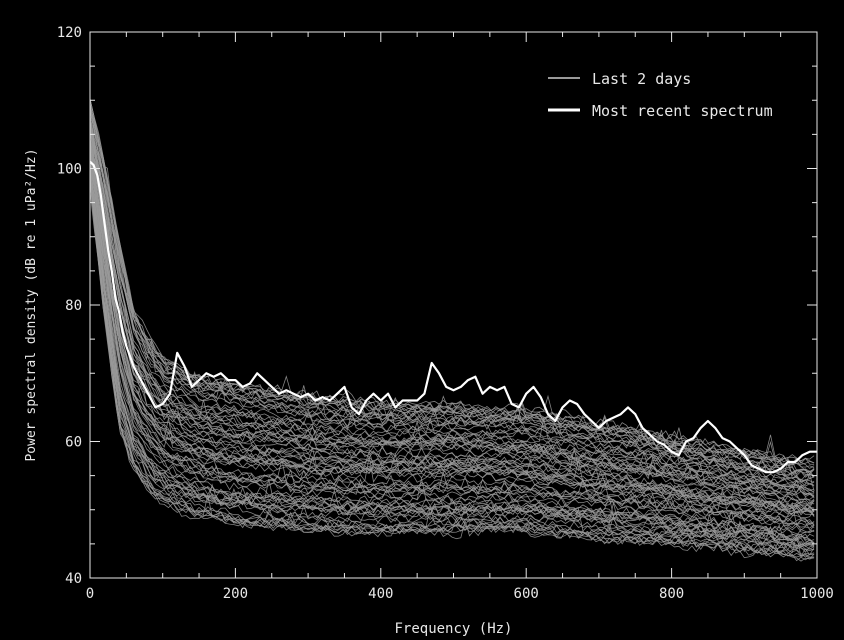 The image size is (844, 640). Describe the element at coordinates (526, 594) in the screenshot. I see `x-tick-label: 600` at that location.